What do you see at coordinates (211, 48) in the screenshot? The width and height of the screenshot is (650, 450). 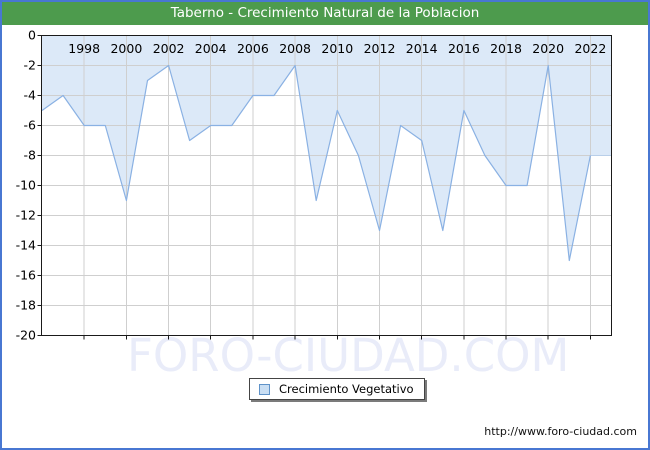 I see `x-tick-label: 2004` at bounding box center [211, 48].